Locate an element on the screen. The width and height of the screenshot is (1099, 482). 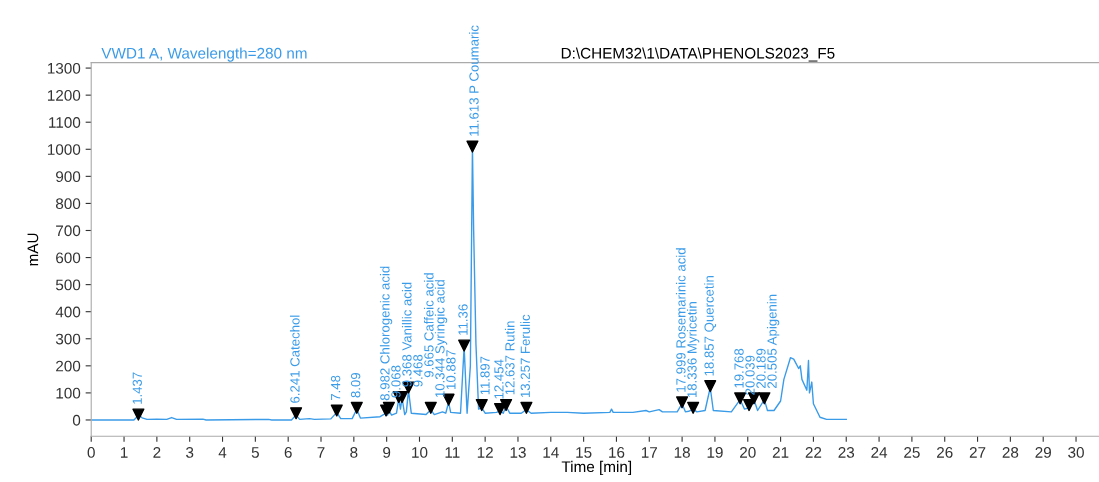
x-tick-label: 6 is located at coordinates (288, 452).